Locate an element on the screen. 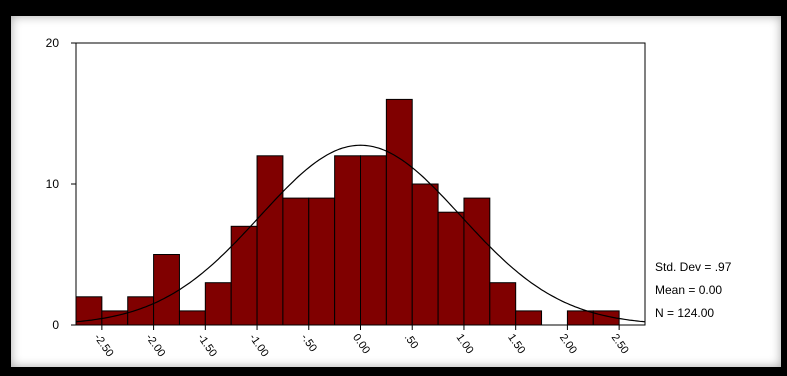 This screenshot has width=787, height=376. x-tick-label: -1.50 is located at coordinates (207, 345).